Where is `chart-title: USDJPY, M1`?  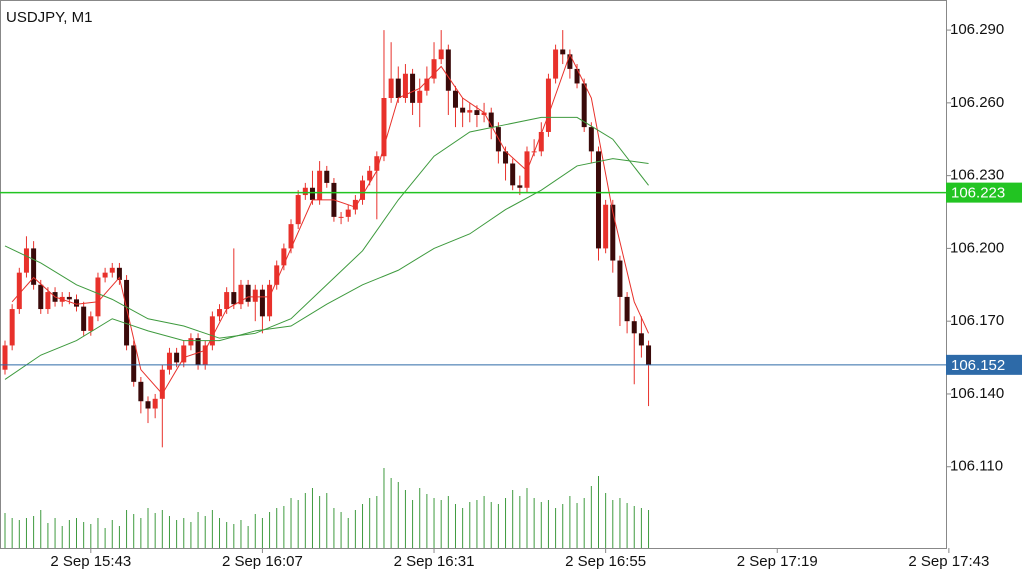 chart-title: USDJPY, M1 is located at coordinates (49, 17).